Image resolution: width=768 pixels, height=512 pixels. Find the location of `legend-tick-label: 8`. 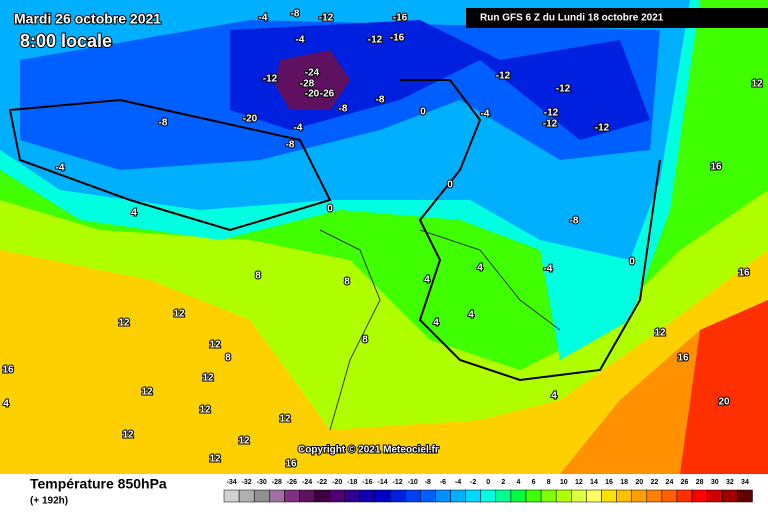

legend-tick-label: 8 is located at coordinates (549, 482).